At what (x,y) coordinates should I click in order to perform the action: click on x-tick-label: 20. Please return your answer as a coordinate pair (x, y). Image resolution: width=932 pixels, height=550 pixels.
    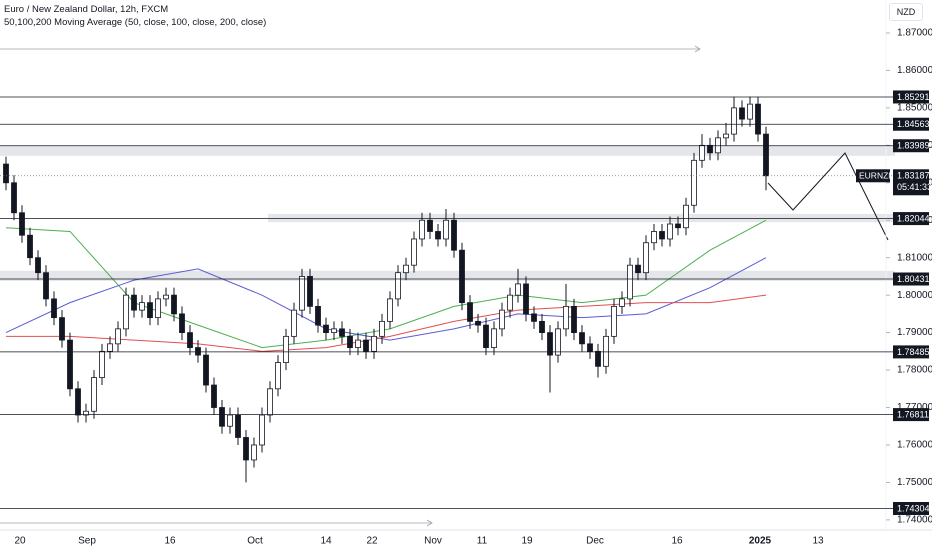
    Looking at the image, I should click on (20, 541).